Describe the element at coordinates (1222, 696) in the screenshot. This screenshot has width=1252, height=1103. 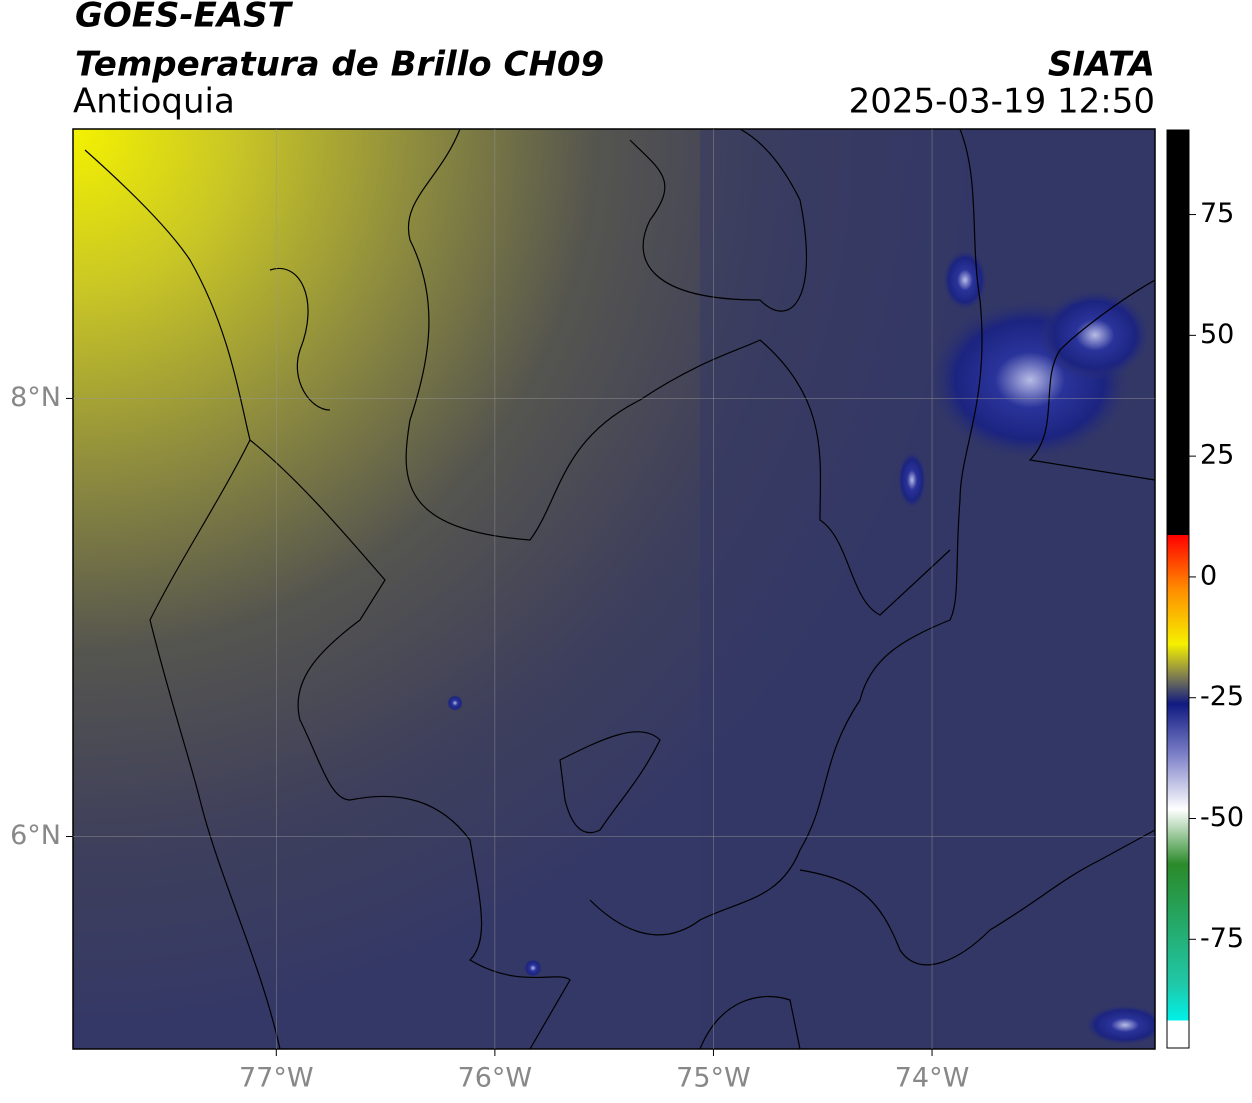
I see `colorbar-tick-label: -25` at that location.